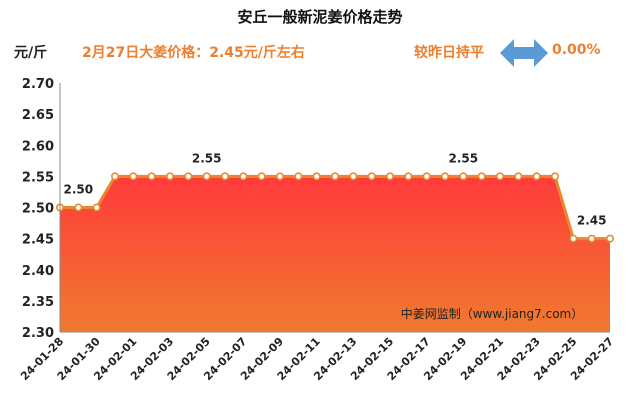 This screenshot has width=640, height=410. Describe the element at coordinates (38, 84) in the screenshot. I see `y-tick-label: 2.70` at that location.